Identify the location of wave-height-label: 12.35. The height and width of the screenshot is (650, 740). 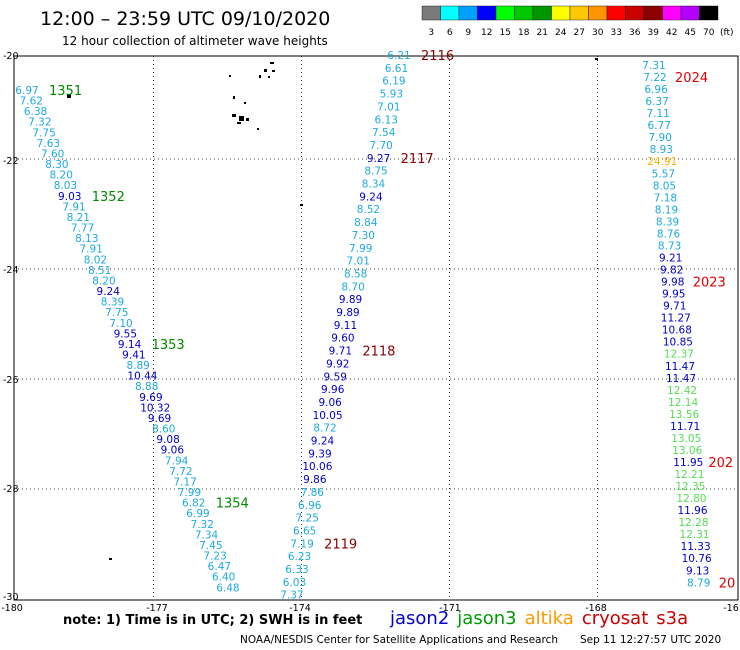
(690, 487).